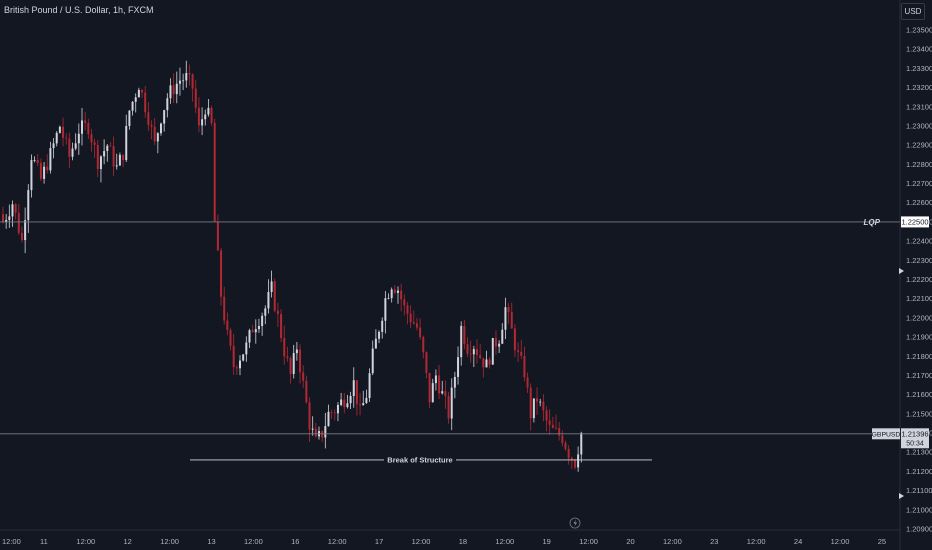 The height and width of the screenshot is (550, 932). What do you see at coordinates (913, 11) in the screenshot?
I see `currency-button: USD` at bounding box center [913, 11].